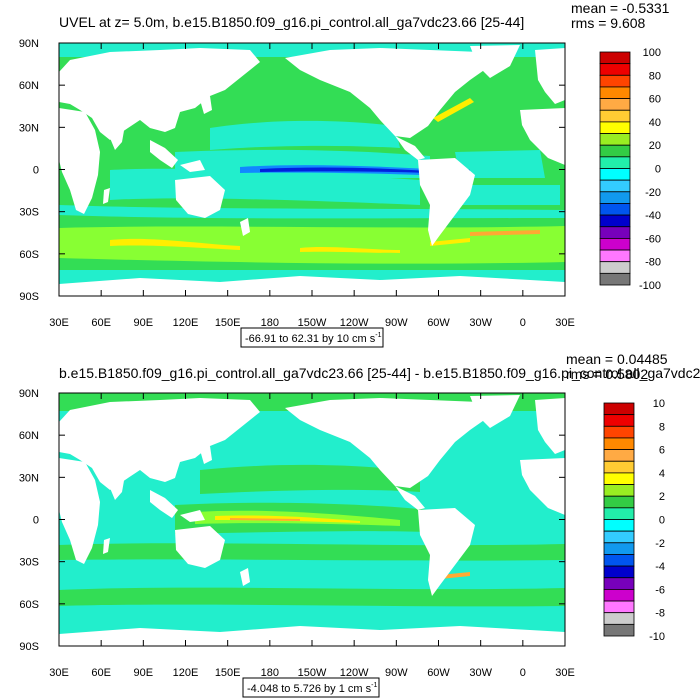 This screenshot has width=700, height=700. What do you see at coordinates (652, 53) in the screenshot?
I see `colorbar-label: 100` at bounding box center [652, 53].